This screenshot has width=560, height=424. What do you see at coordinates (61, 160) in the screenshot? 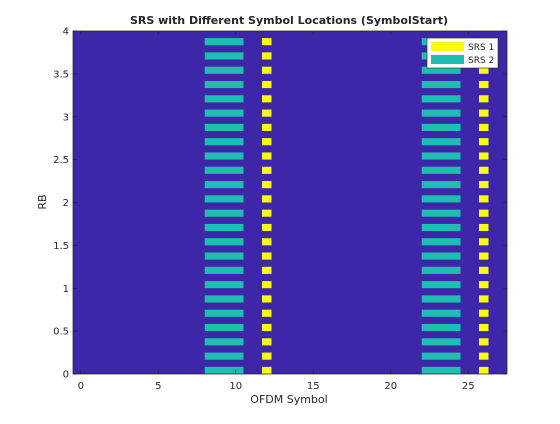
I see `y-tick-label: 2.5` at bounding box center [61, 160].